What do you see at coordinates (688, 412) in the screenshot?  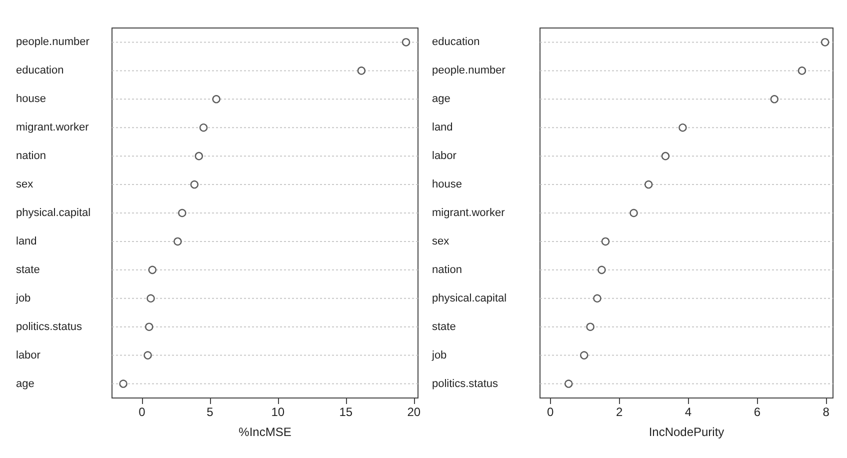 I see `x-tick-label: 4` at bounding box center [688, 412].